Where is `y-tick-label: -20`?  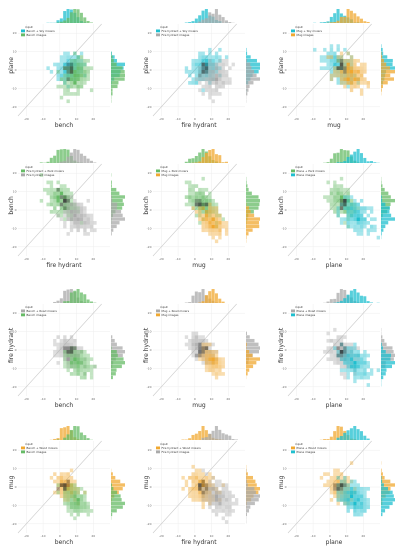
y-tick-label: -20 is located at coordinates (149, 247).